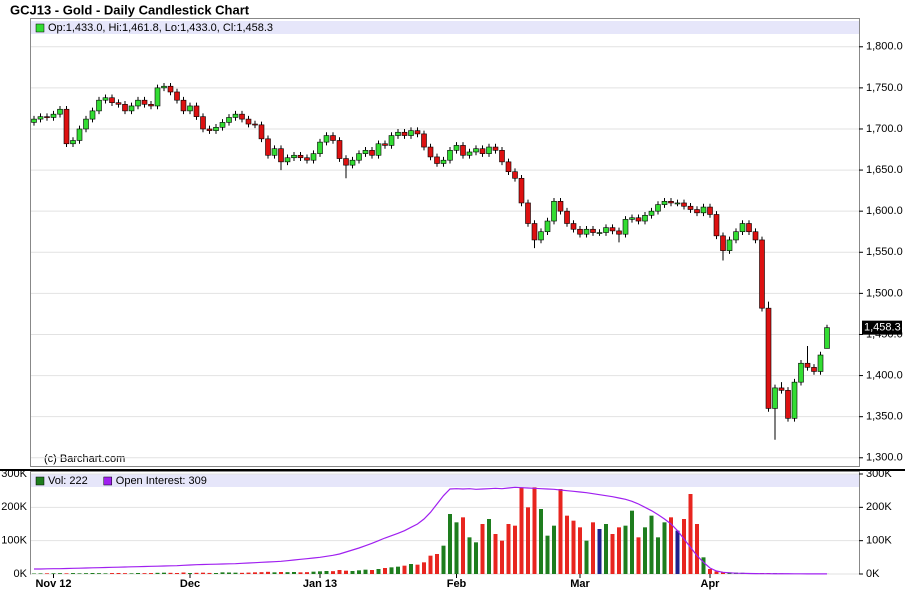 The height and width of the screenshot is (594, 905). I want to click on x-tick-label: Feb, so click(457, 584).